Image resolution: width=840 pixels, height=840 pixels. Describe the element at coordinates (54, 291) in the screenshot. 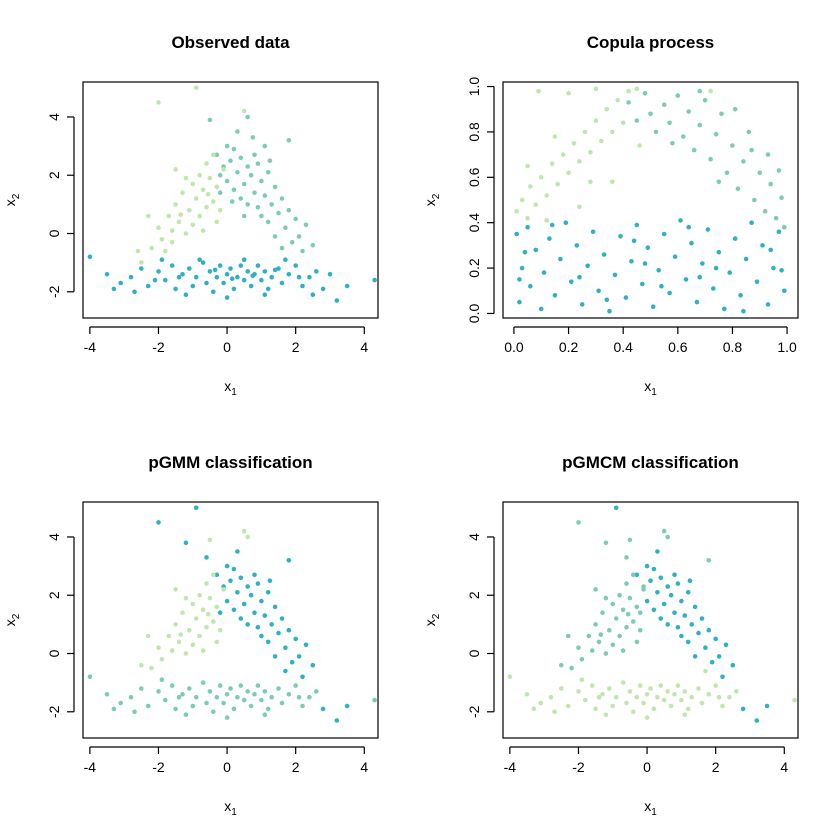

I see `y-tick-label: -2` at that location.